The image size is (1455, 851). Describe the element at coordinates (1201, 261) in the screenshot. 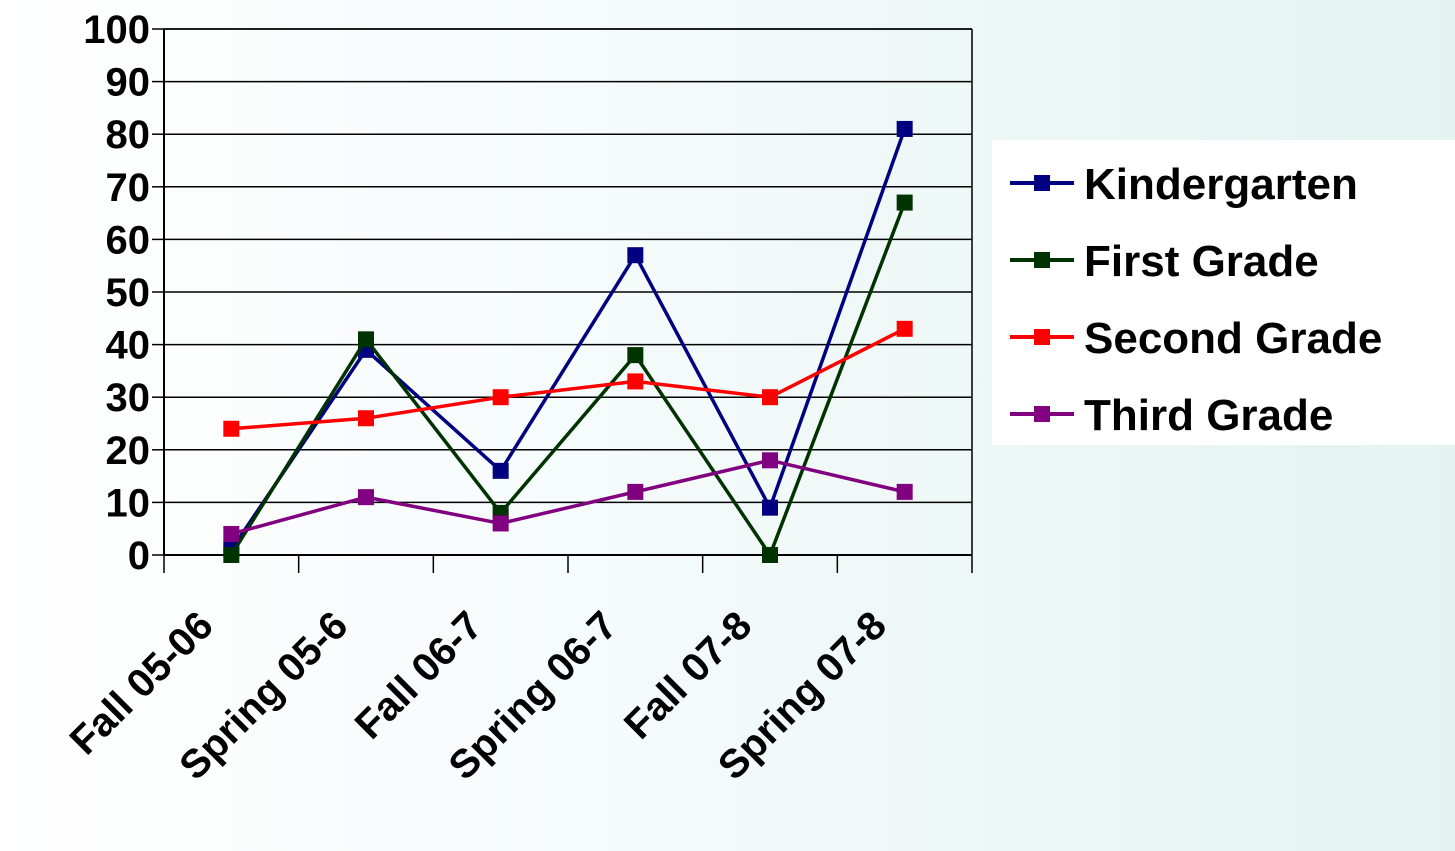

I see `legend-label: First Grade` at that location.